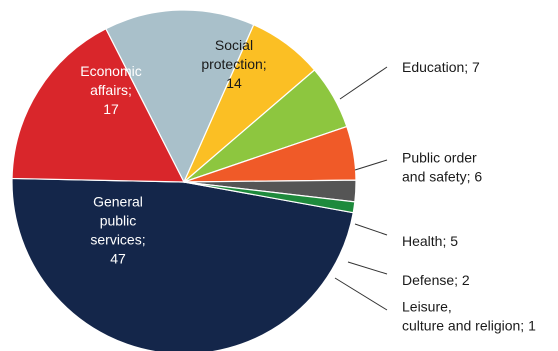  Describe the element at coordinates (469, 316) in the screenshot. I see `slice-label: Leisure, culture and religion; 1` at that location.